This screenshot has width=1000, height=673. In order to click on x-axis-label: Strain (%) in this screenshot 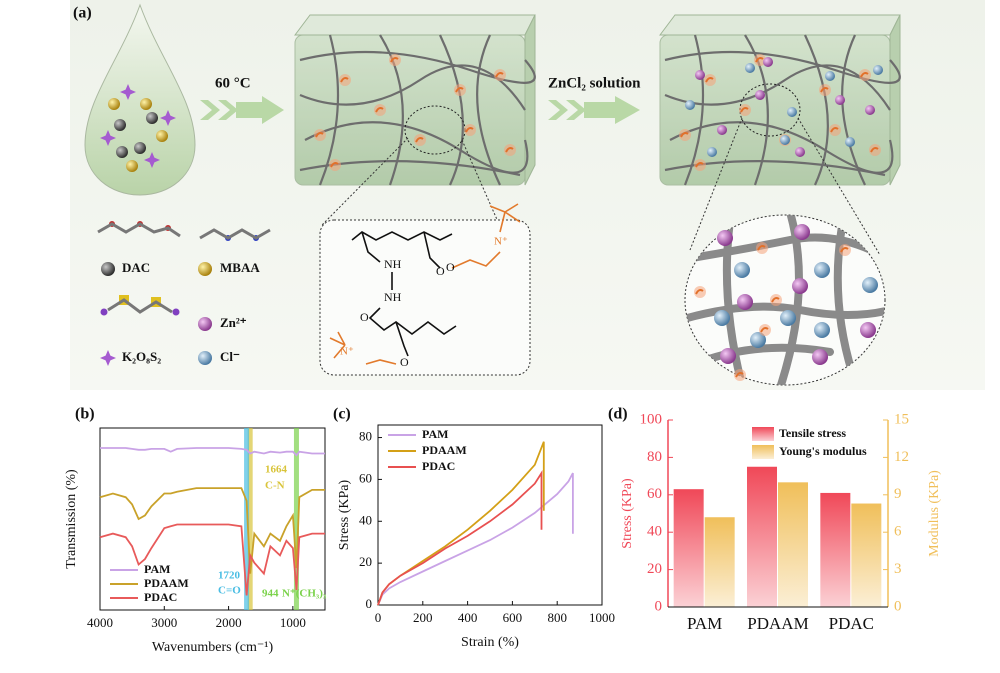, I will do `click(490, 642)`.